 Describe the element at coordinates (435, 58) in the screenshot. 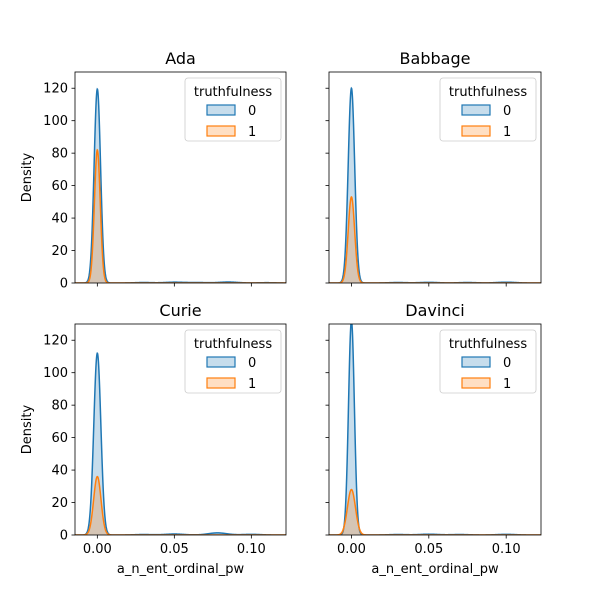

I see `subplot-title: Babbage` at that location.